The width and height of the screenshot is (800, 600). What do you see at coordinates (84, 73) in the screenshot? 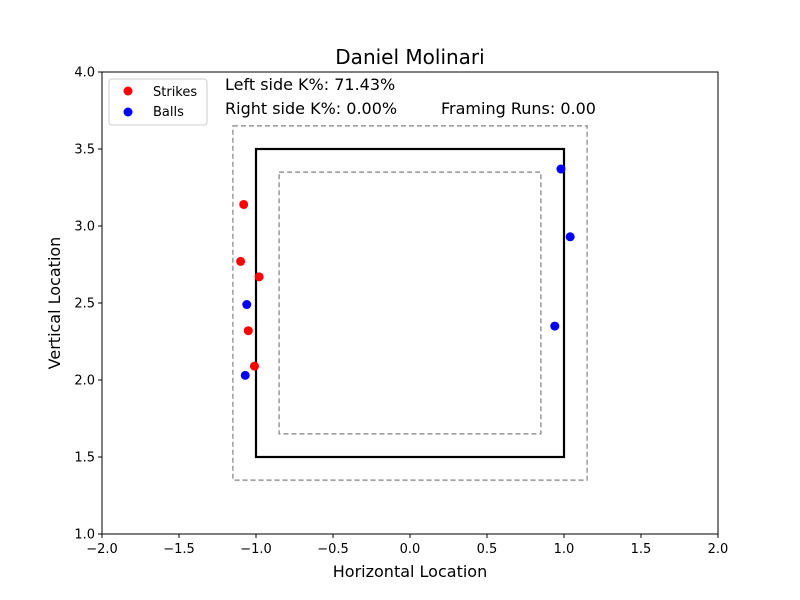
I see `y-tick-label: 4.0` at bounding box center [84, 73].